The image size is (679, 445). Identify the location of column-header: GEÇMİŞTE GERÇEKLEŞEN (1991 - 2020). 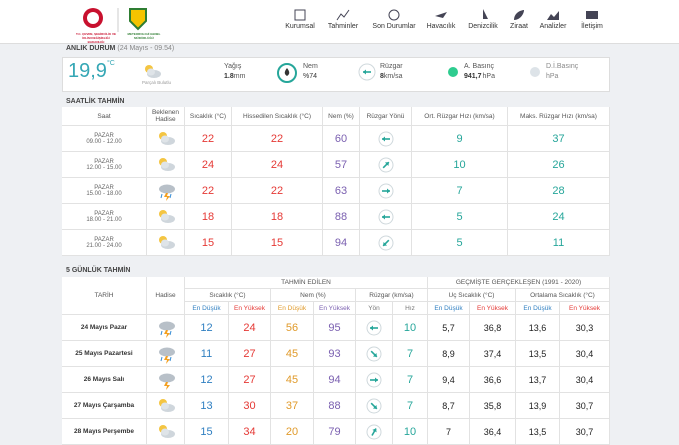
(519, 283).